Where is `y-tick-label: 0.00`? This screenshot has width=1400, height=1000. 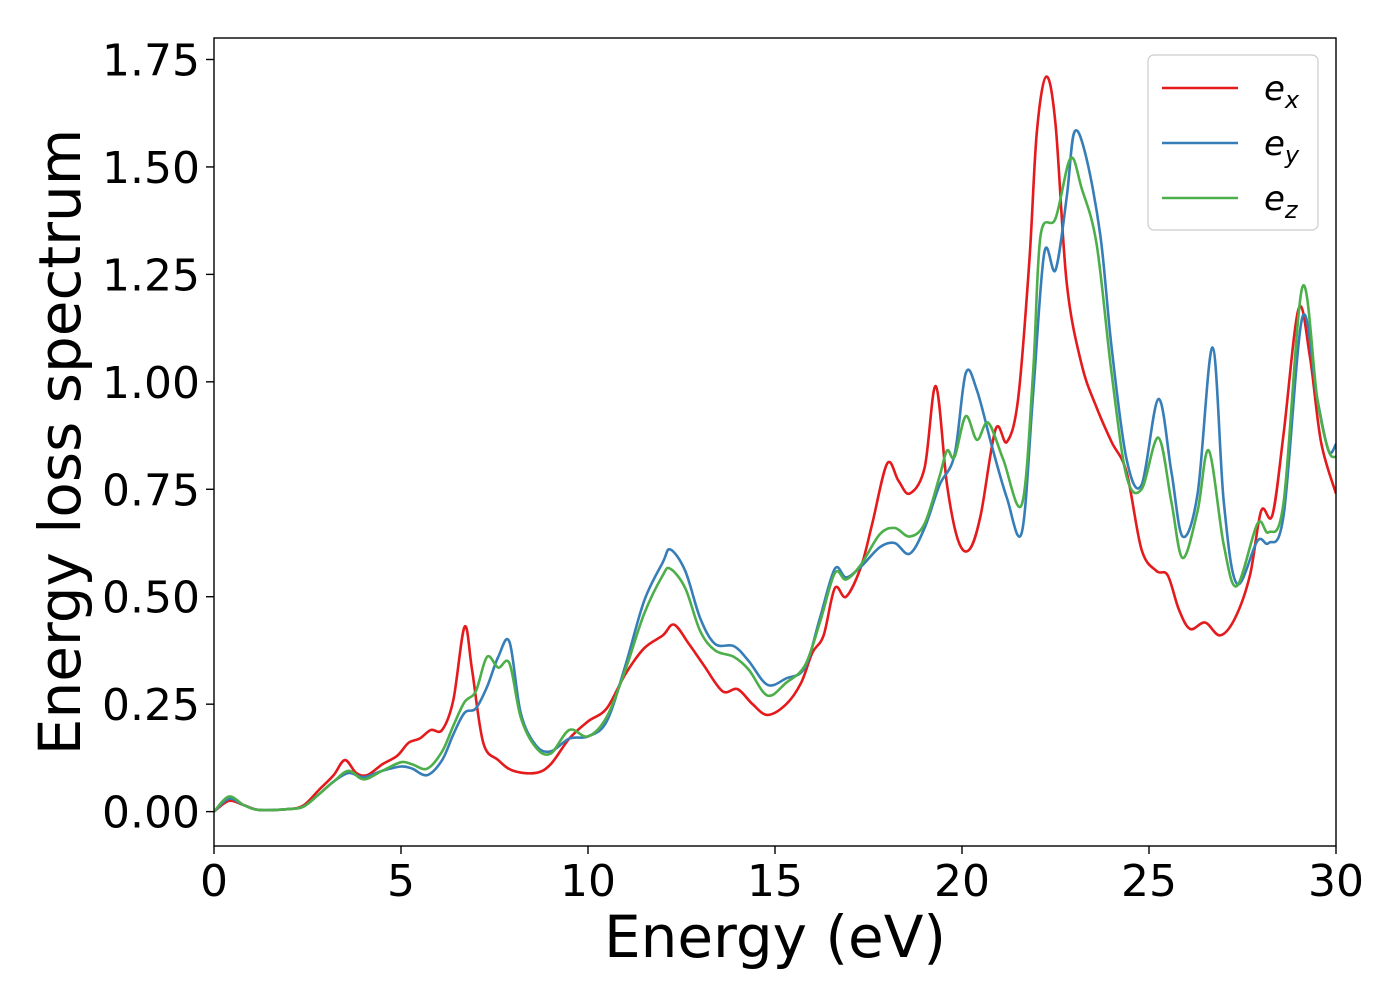
y-tick-label: 0.00 is located at coordinates (151, 813).